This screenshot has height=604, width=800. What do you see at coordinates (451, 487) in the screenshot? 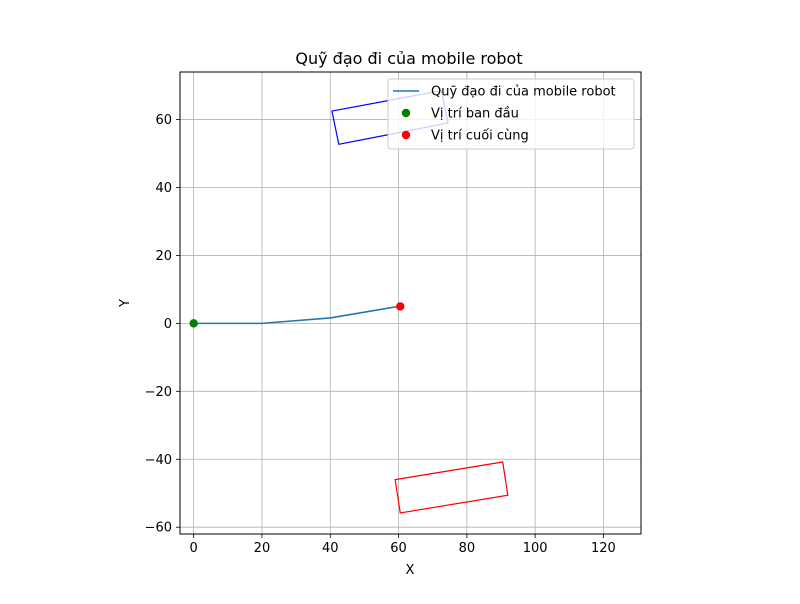
I see `rectangle-outline` at bounding box center [451, 487].